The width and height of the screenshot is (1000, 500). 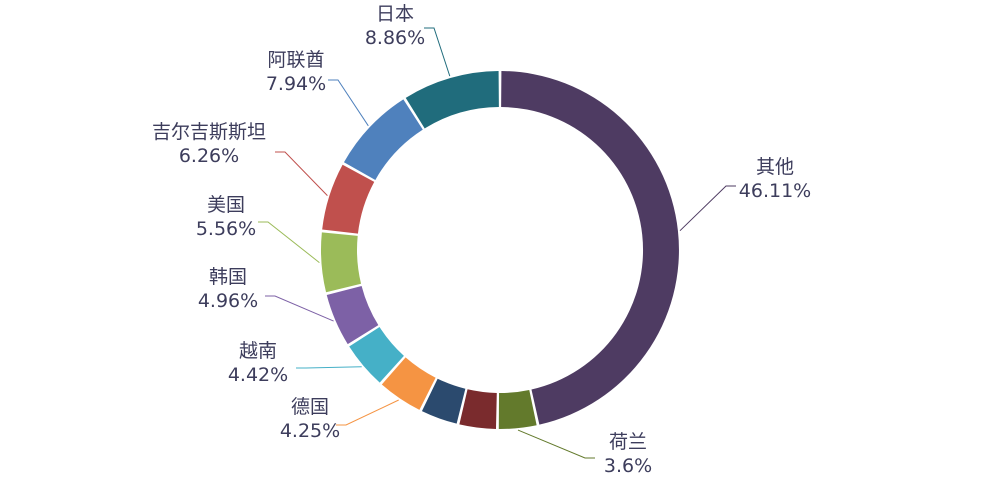 I want to click on slice-label-percent: 3.6%, so click(x=628, y=466).